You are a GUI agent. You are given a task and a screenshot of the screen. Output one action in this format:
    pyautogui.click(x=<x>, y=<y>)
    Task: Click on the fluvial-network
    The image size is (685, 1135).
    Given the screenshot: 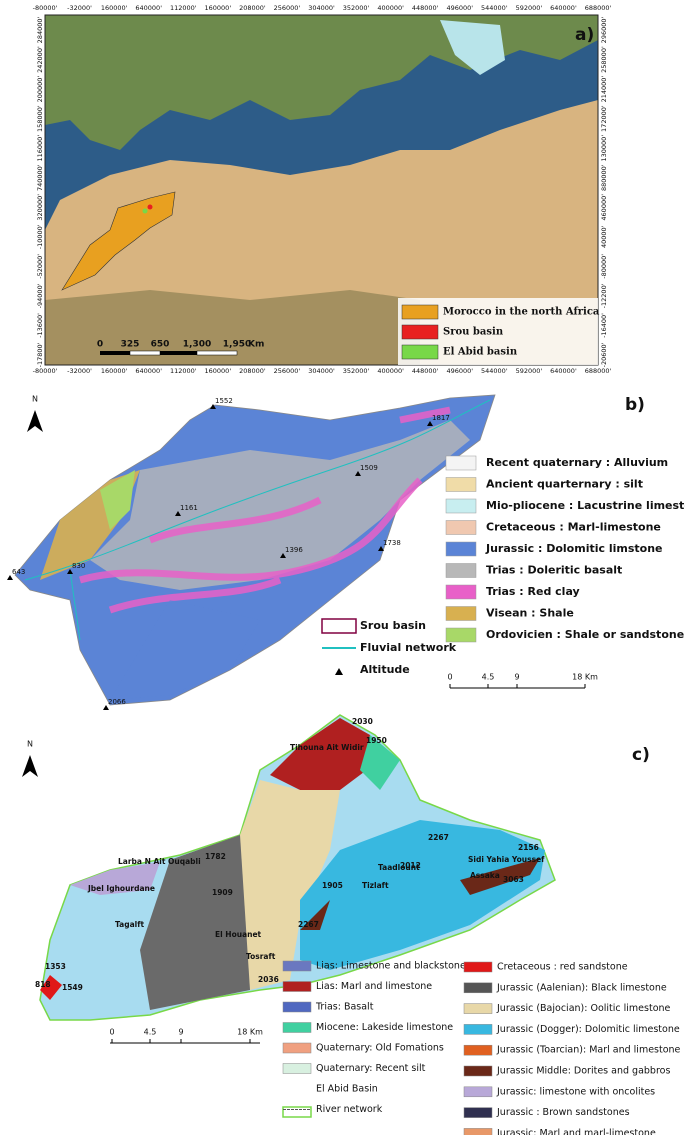 What is the action you would take?
    pyautogui.click(x=257, y=520)
    